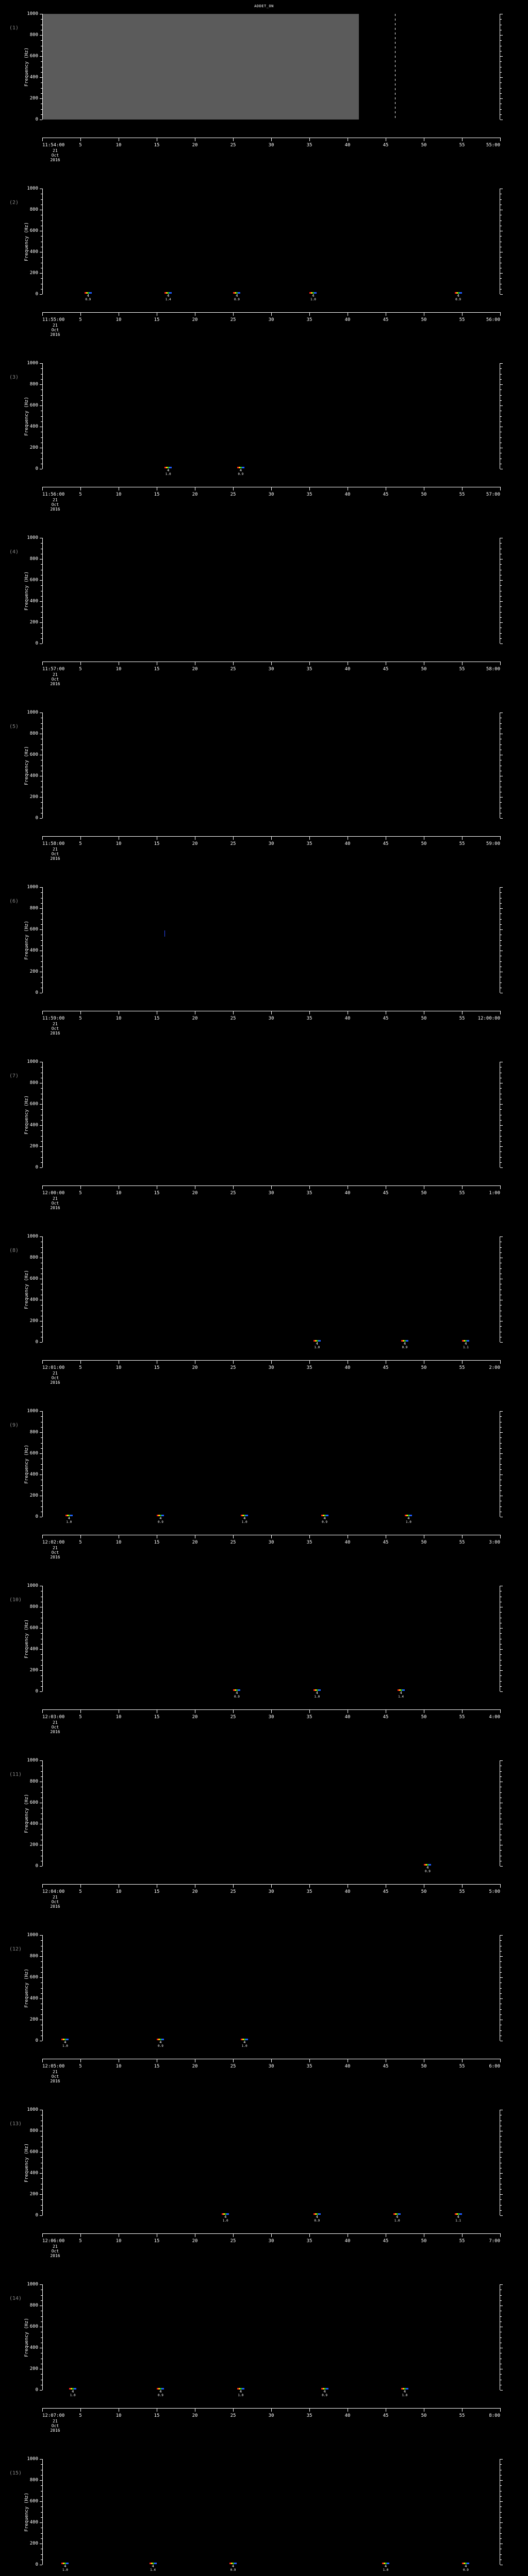  What do you see at coordinates (263, 1815) in the screenshot?
I see `plot-area: 0 200 400 600 800 1000 Frequency (Hz) 4 0.9` at bounding box center [263, 1815].